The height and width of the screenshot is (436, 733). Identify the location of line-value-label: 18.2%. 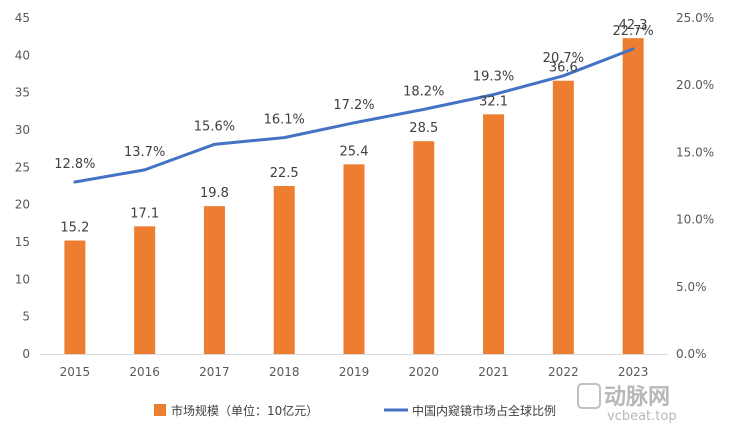
(423, 91).